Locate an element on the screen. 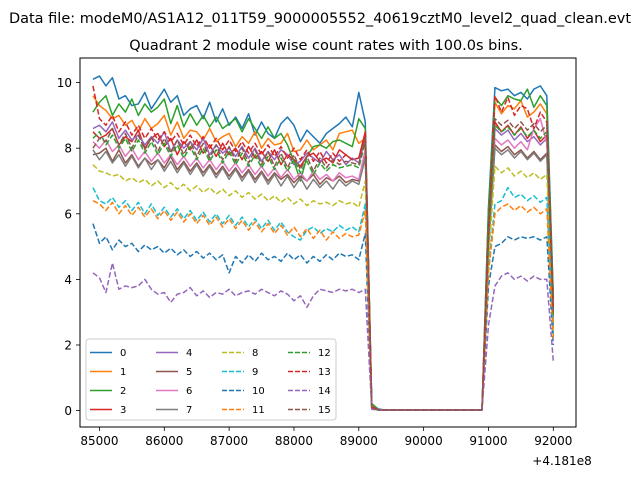 Image resolution: width=640 pixels, height=480 pixels. legend-label-3: 3 is located at coordinates (123, 410).